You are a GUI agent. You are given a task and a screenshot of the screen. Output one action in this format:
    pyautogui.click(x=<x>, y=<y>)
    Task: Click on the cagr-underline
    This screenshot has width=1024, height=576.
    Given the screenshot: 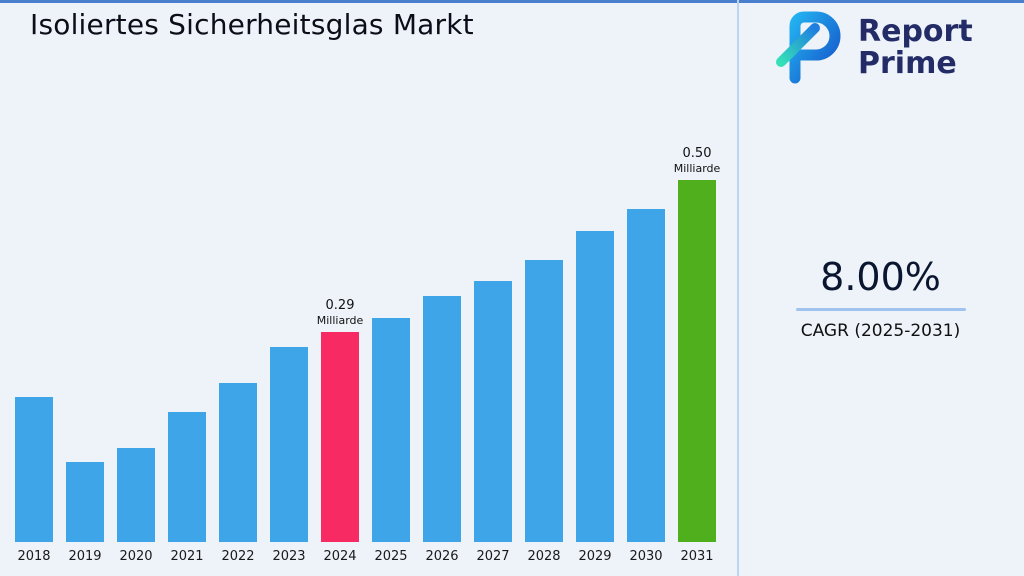 What is the action you would take?
    pyautogui.click(x=880, y=309)
    